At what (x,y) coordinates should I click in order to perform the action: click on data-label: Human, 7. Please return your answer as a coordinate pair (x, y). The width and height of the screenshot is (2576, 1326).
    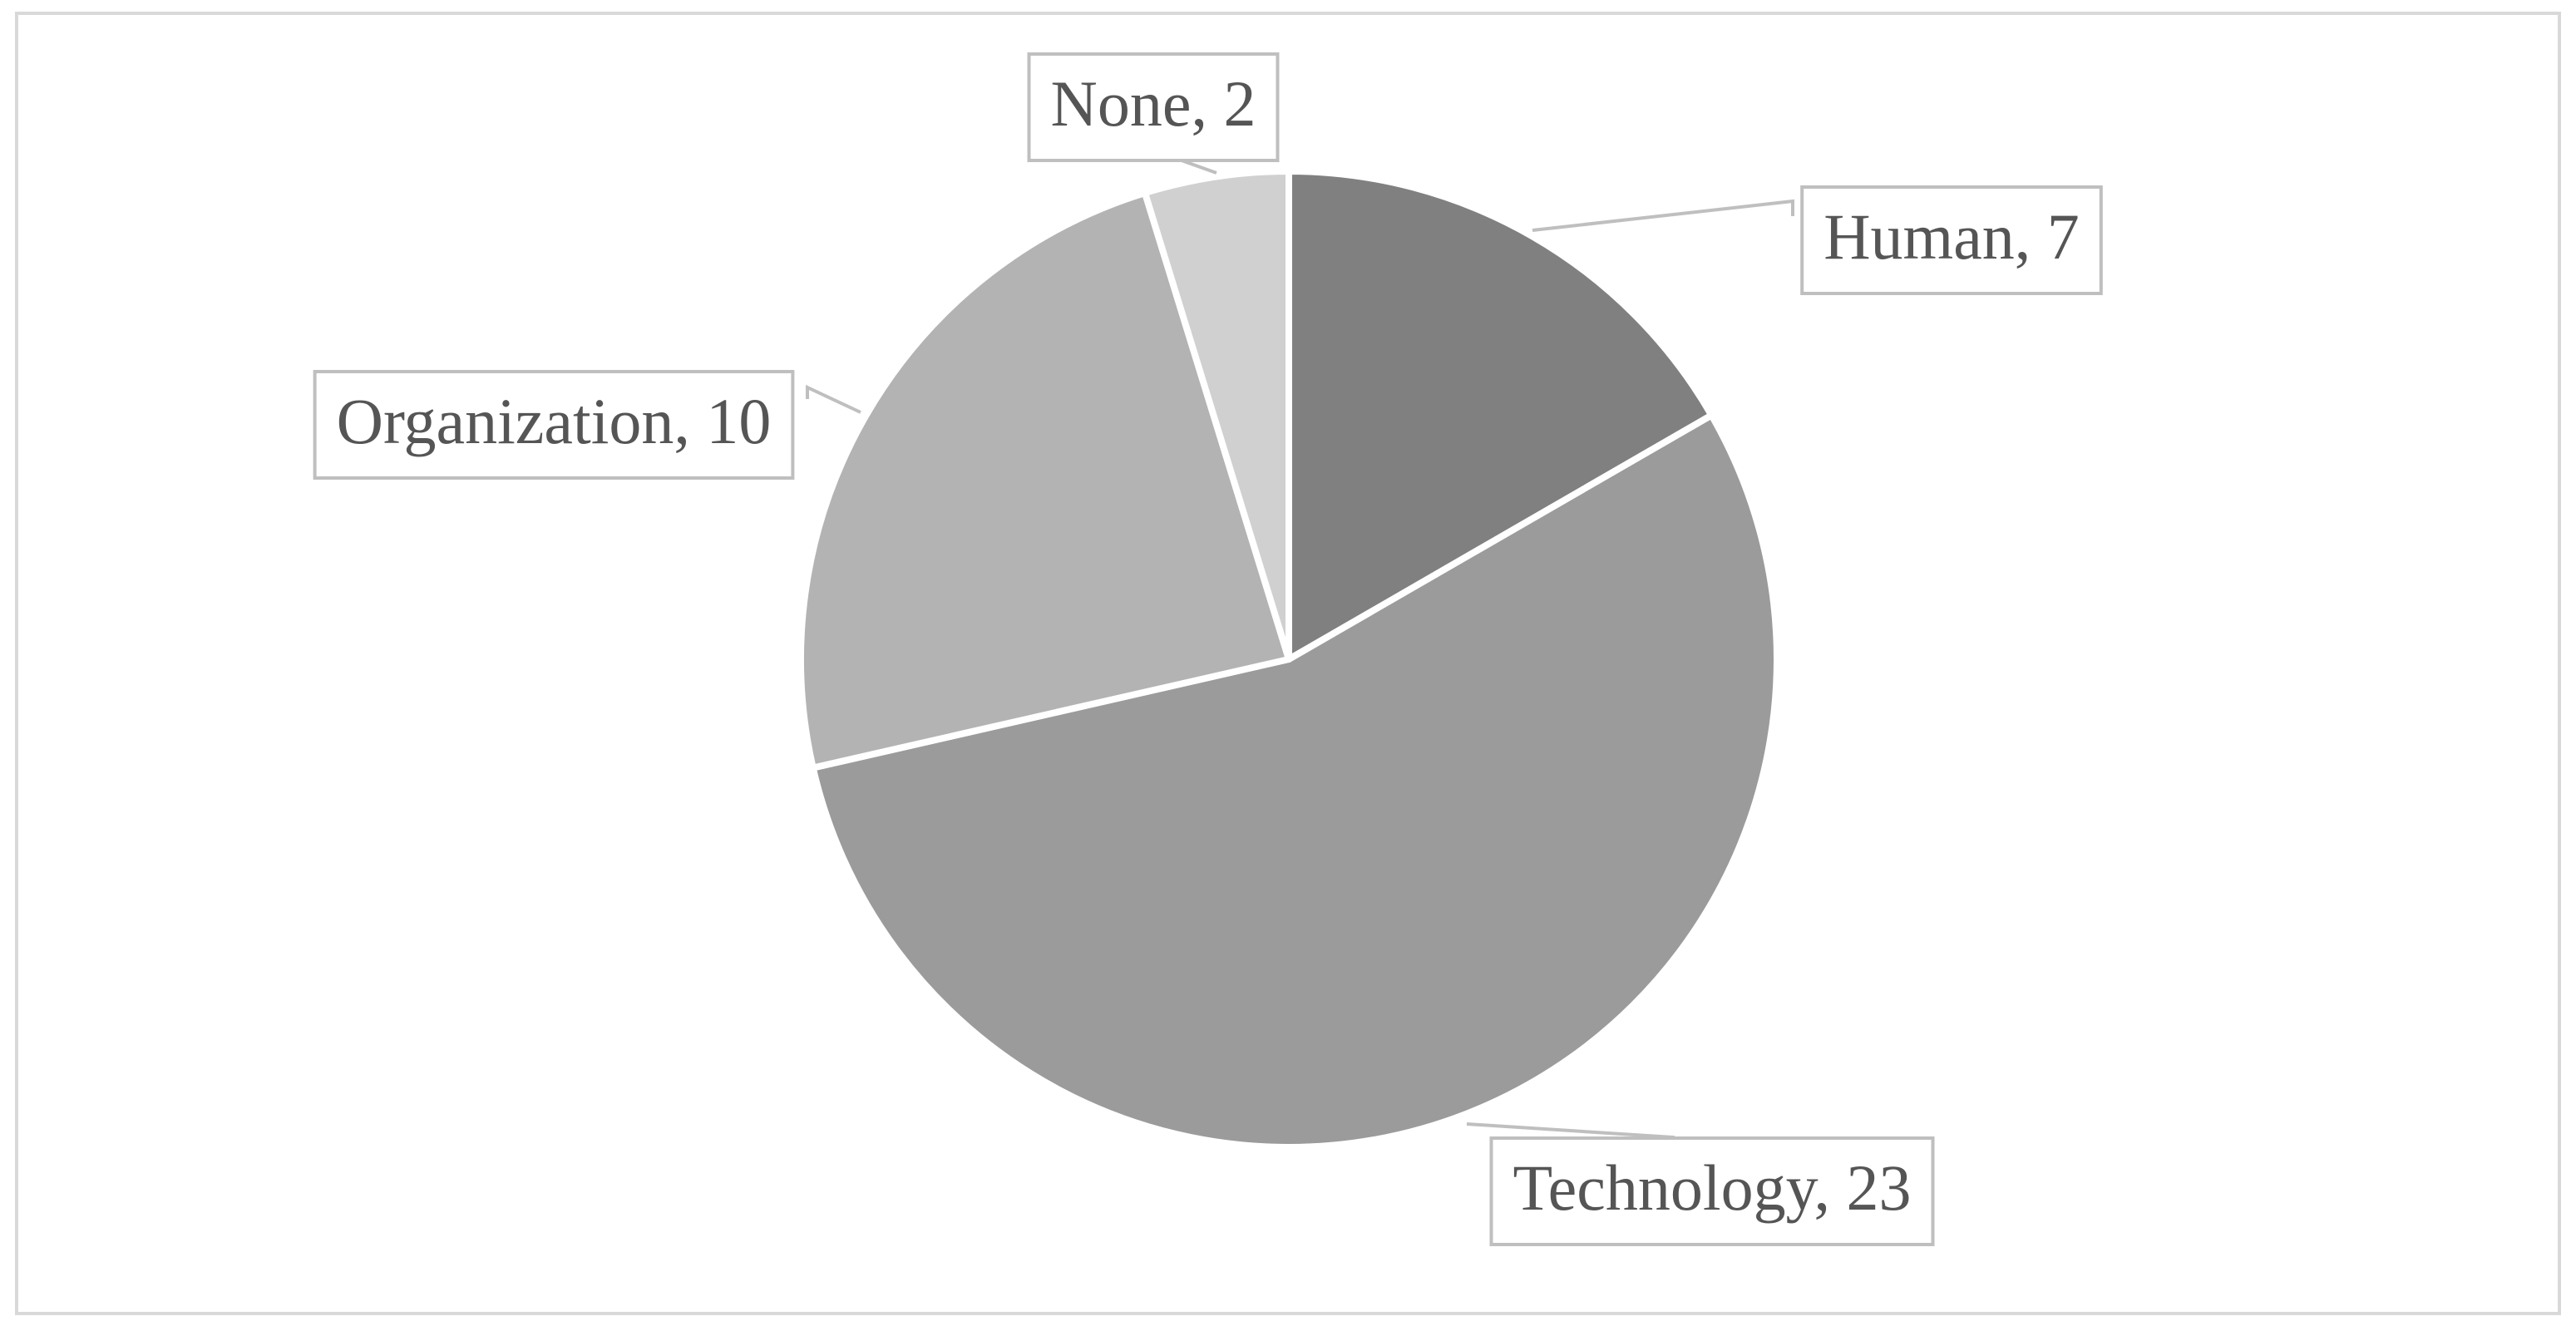
    Looking at the image, I should click on (1951, 236).